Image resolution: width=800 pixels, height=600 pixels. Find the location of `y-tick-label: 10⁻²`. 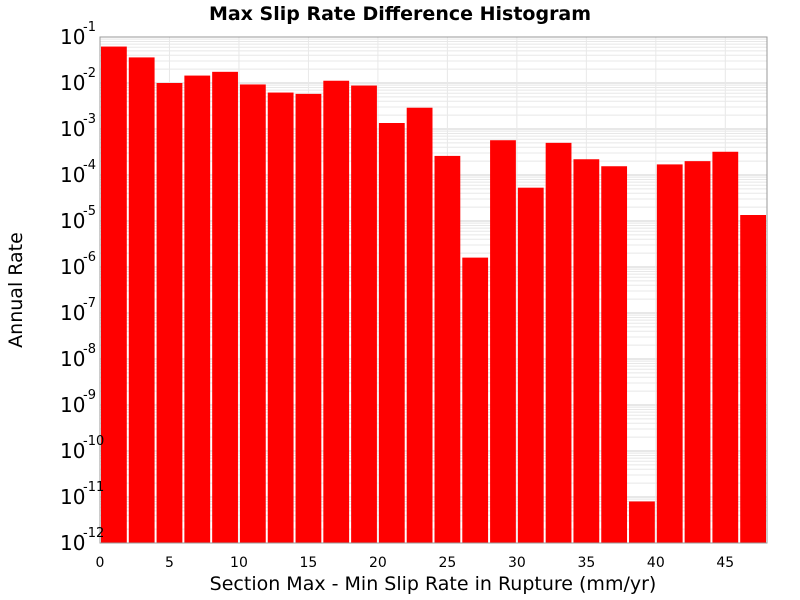

y-tick-label: 10⁻² is located at coordinates (78, 80).